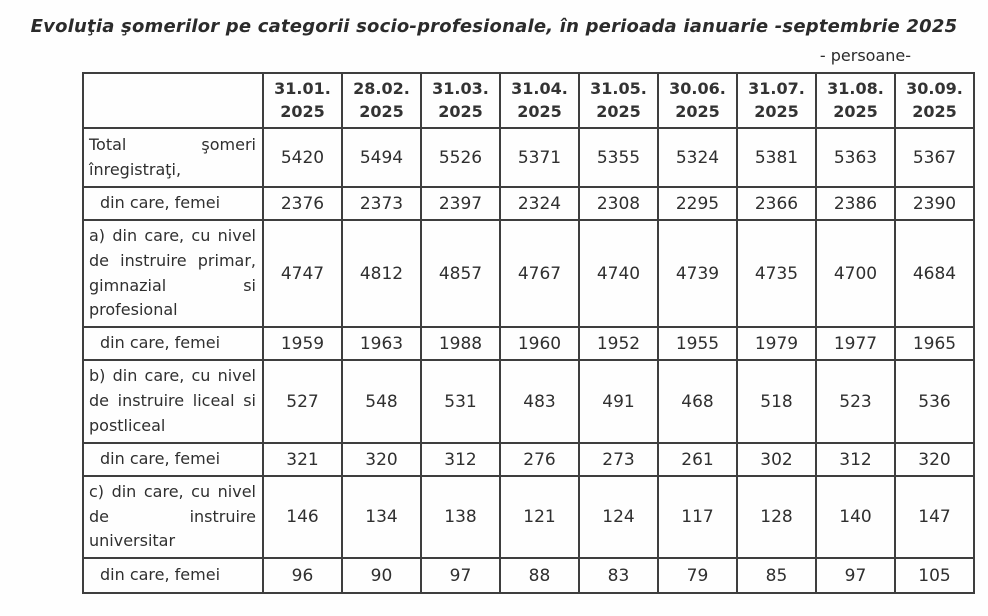 Image resolution: width=988 pixels, height=616 pixels. I want to click on value-cell: 531, so click(460, 401).